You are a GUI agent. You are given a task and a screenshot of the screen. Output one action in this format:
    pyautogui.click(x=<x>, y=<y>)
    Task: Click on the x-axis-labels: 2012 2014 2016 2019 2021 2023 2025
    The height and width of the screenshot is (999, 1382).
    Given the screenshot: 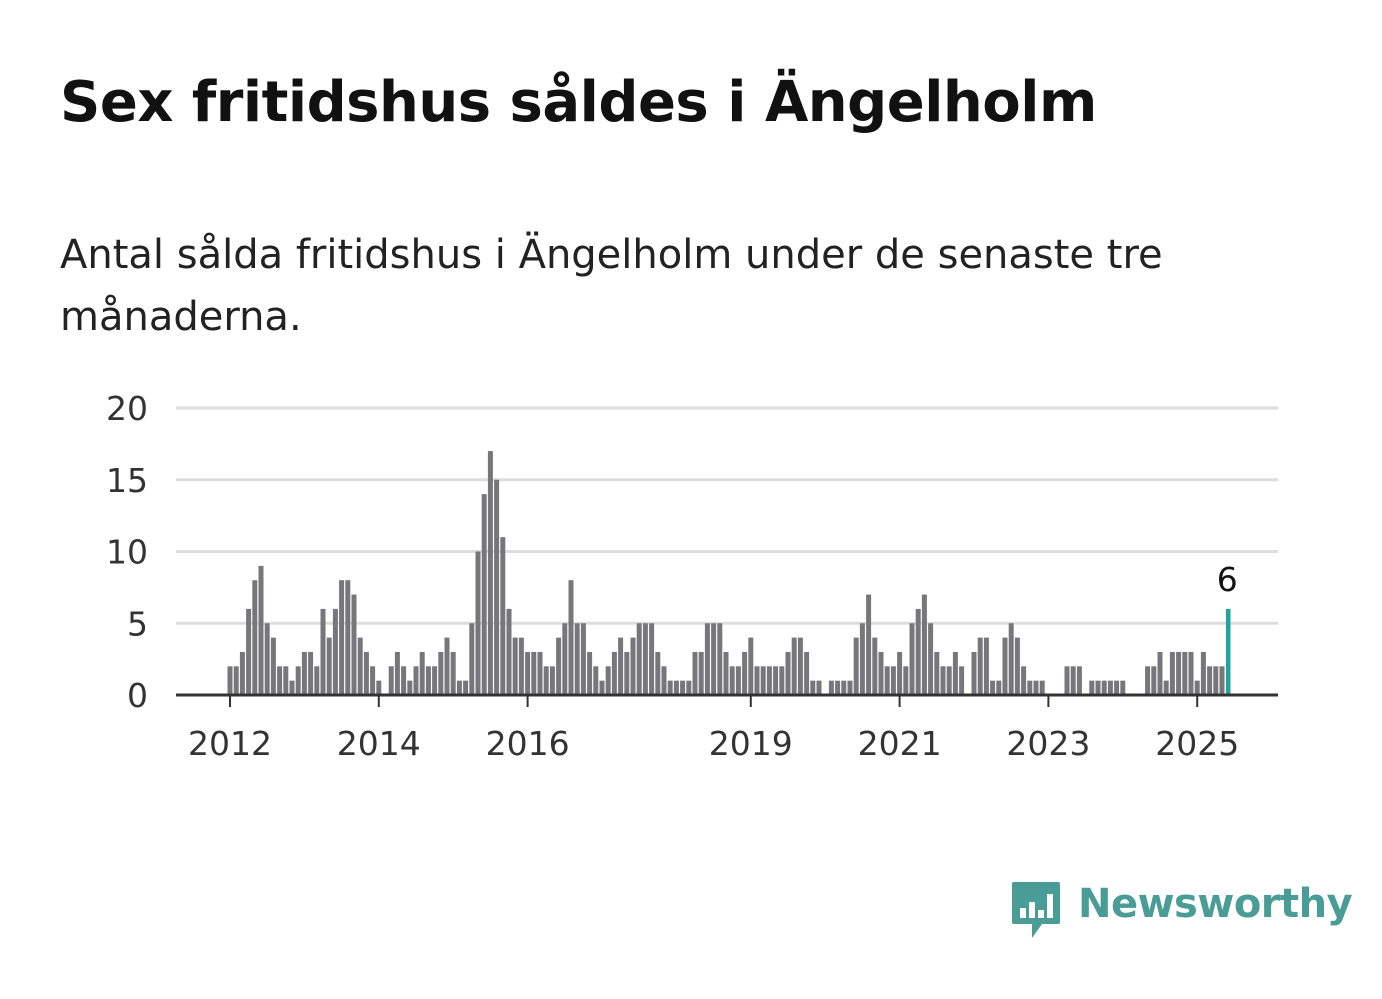 What is the action you would take?
    pyautogui.click(x=713, y=729)
    